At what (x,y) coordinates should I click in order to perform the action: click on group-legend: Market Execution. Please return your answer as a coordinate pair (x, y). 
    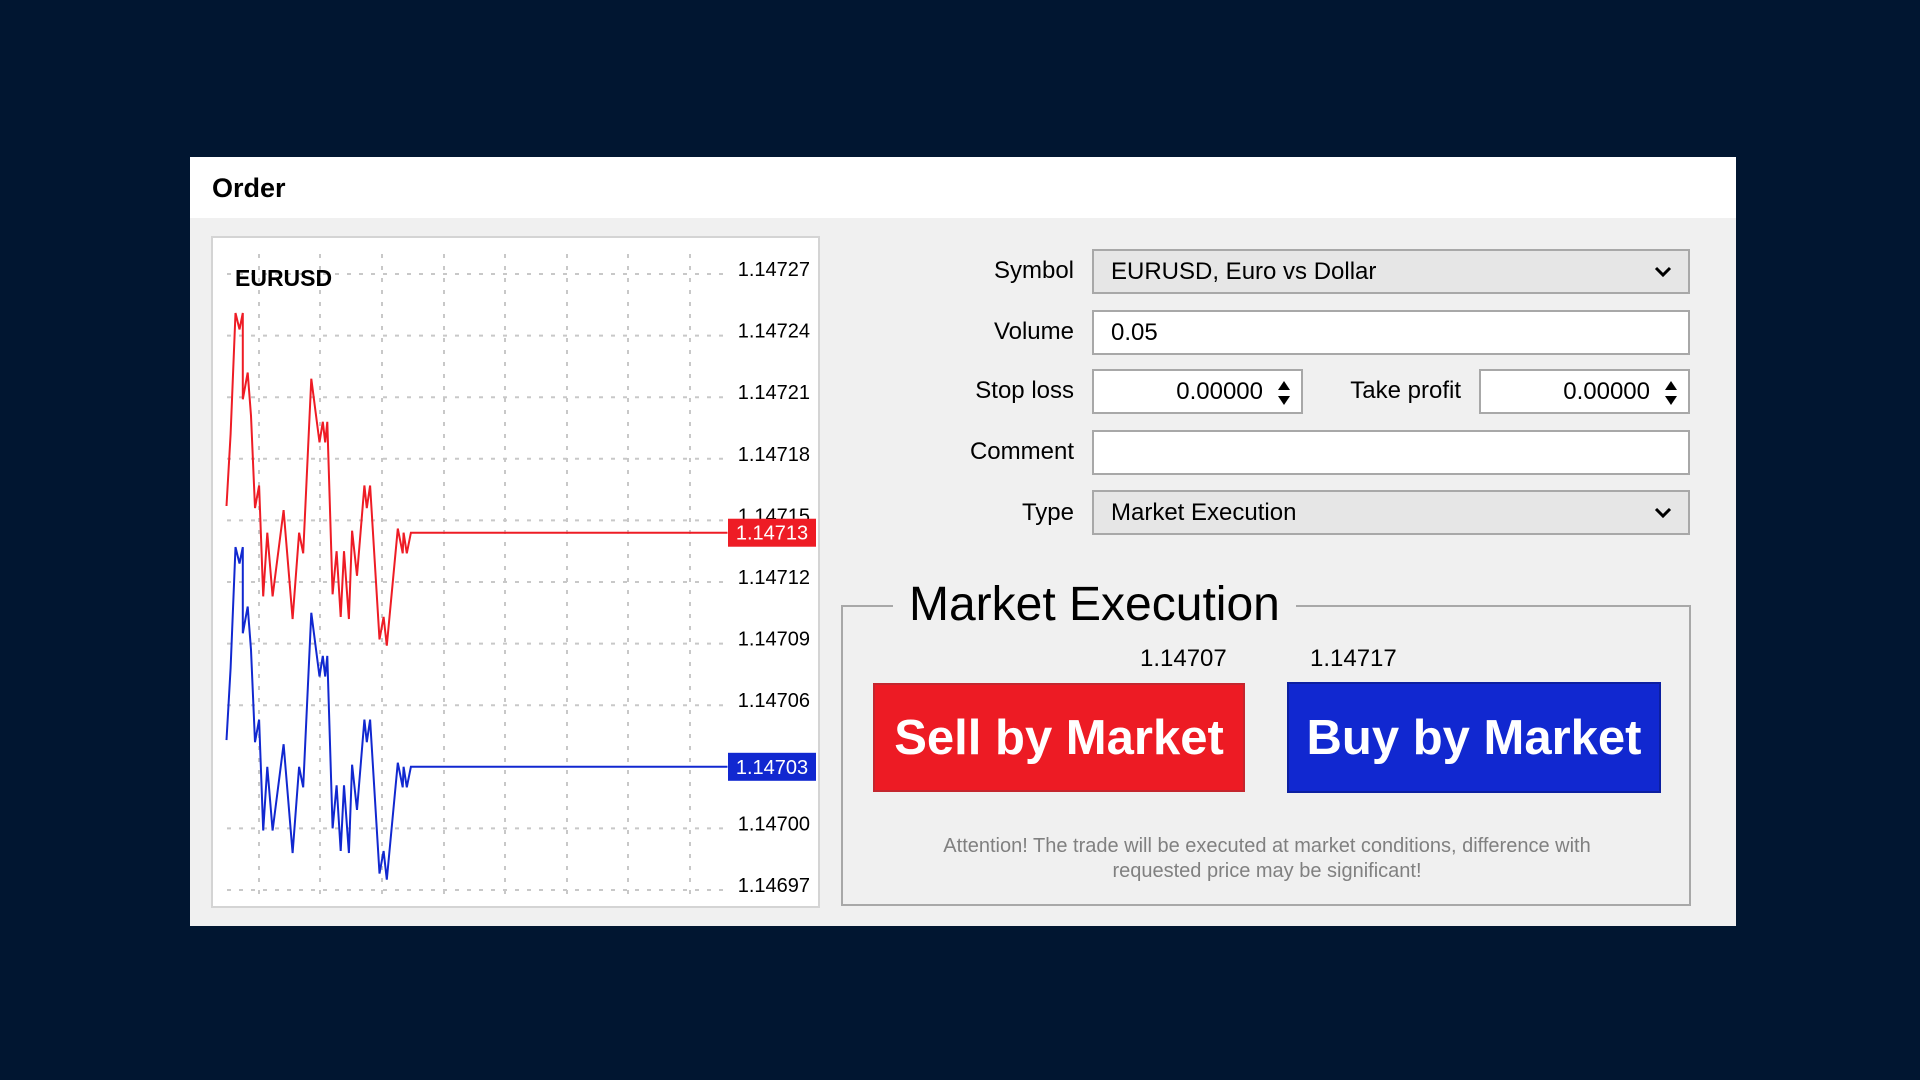
    Looking at the image, I should click on (1094, 604).